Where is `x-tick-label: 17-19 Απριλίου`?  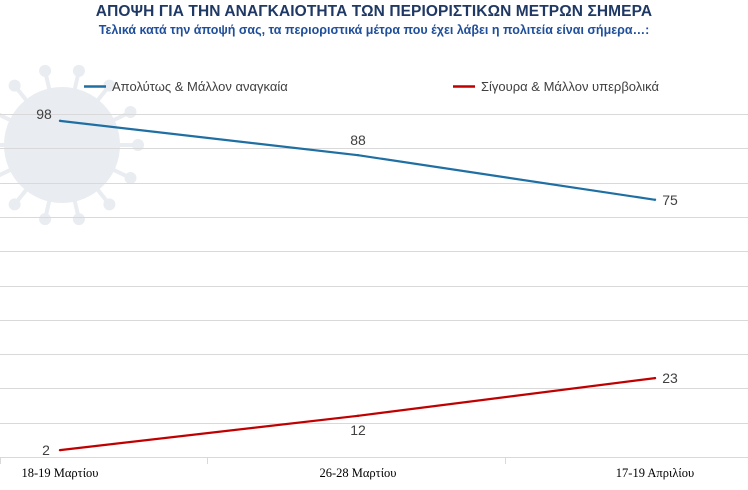
x-tick-label: 17-19 Απριλίου is located at coordinates (655, 473).